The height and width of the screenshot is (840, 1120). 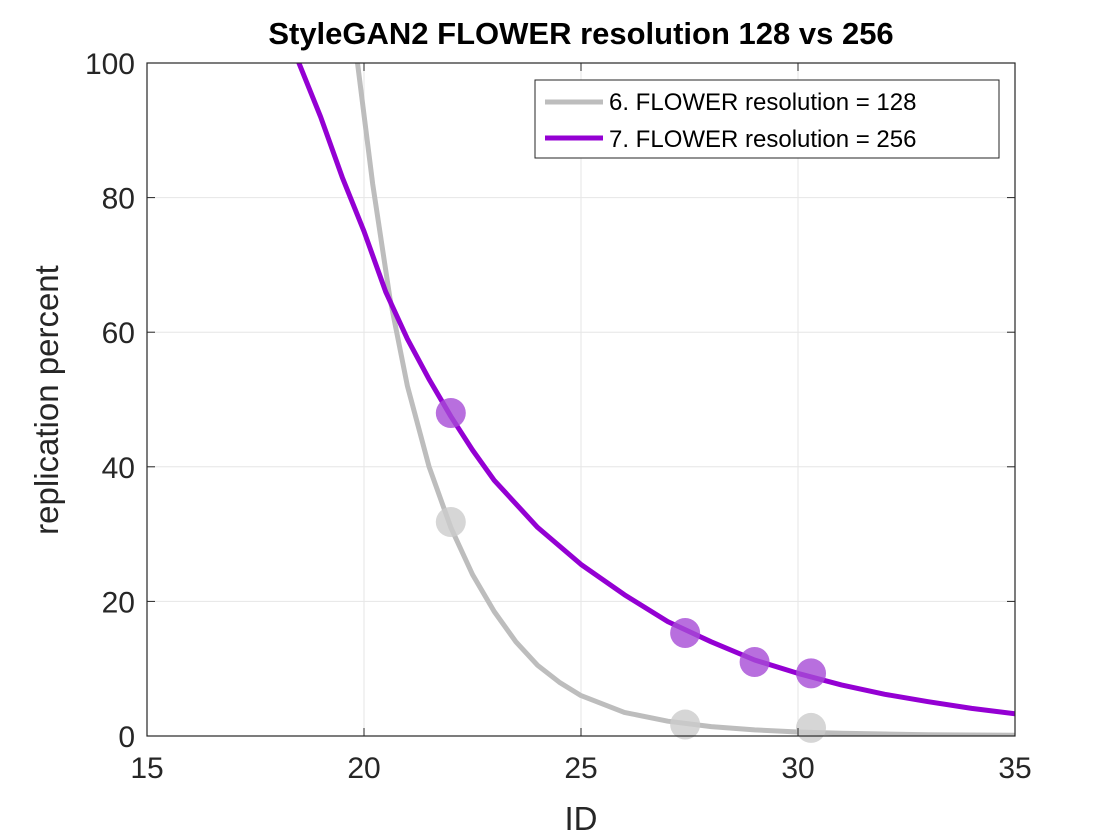 I want to click on y-tick-label: 80, so click(x=118, y=199).